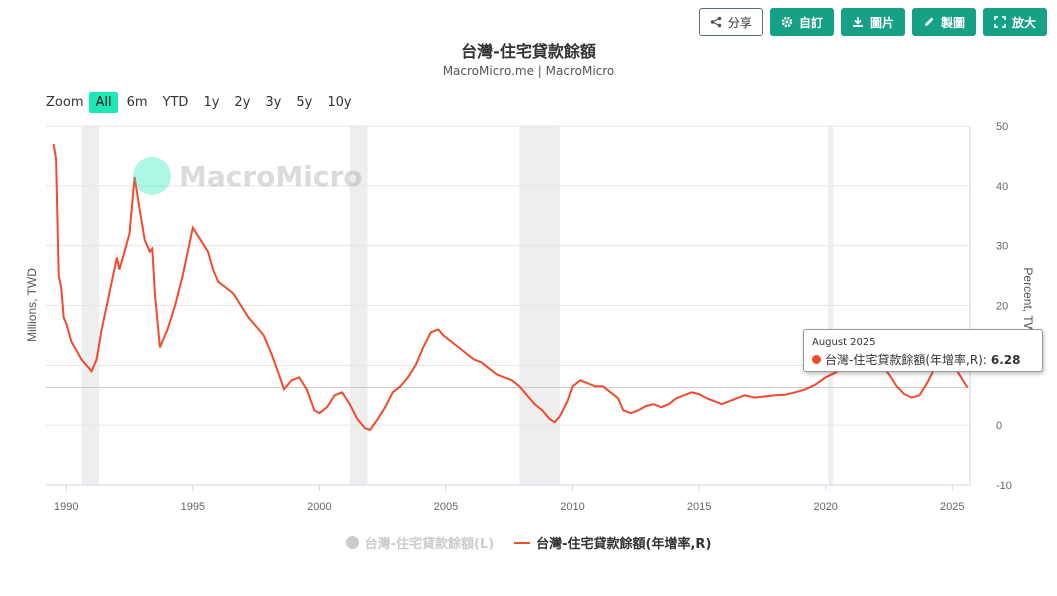  I want to click on expand-icon, so click(1000, 22).